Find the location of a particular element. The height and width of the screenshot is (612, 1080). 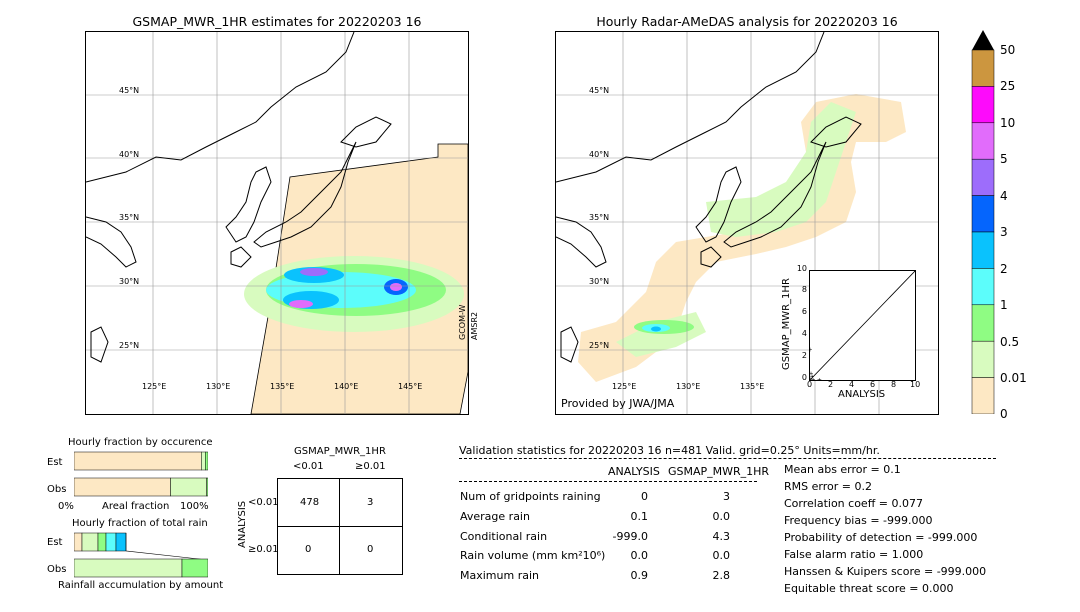

scatter-xtick: 4 is located at coordinates (852, 384).